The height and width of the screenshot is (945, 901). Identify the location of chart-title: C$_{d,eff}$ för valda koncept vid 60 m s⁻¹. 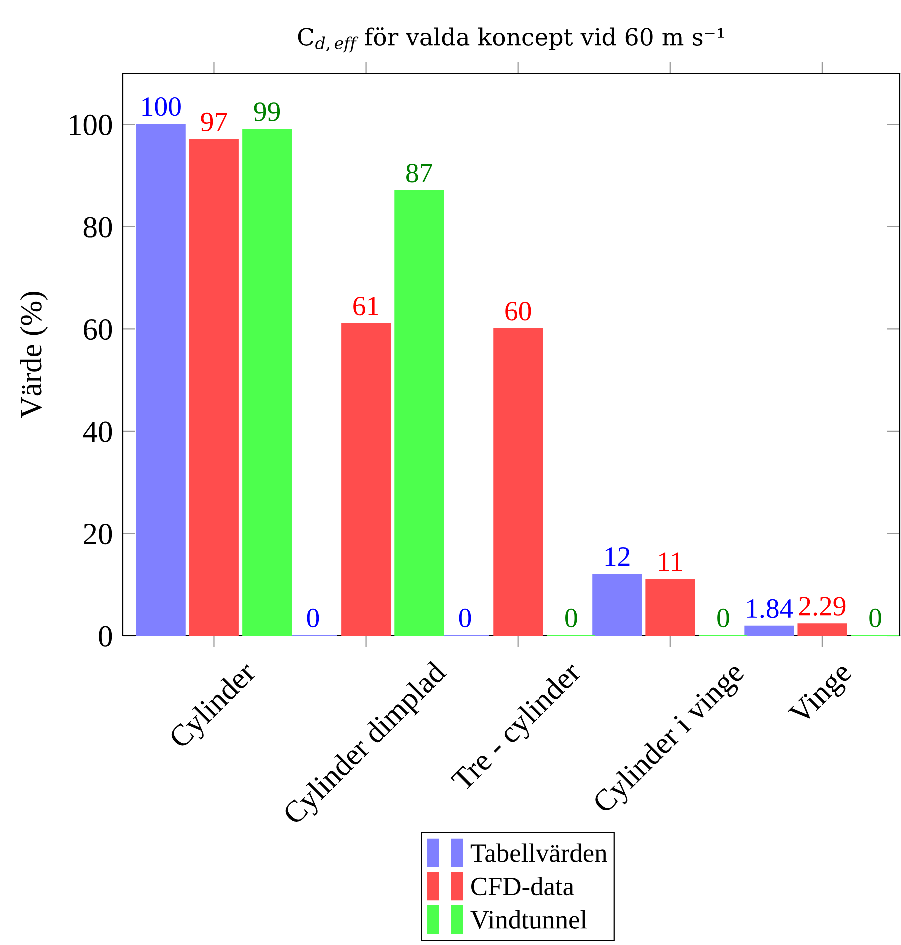
(511, 40).